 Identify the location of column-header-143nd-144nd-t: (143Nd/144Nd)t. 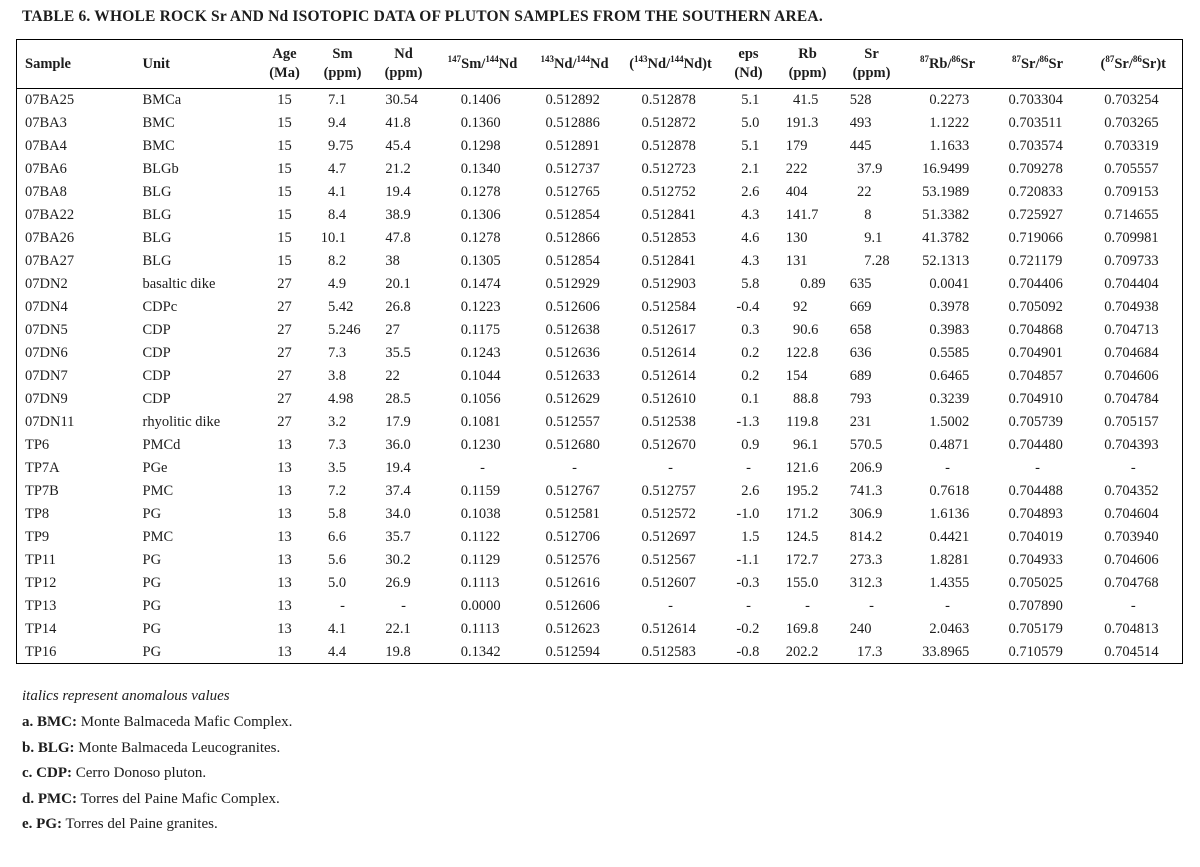
(670, 64).